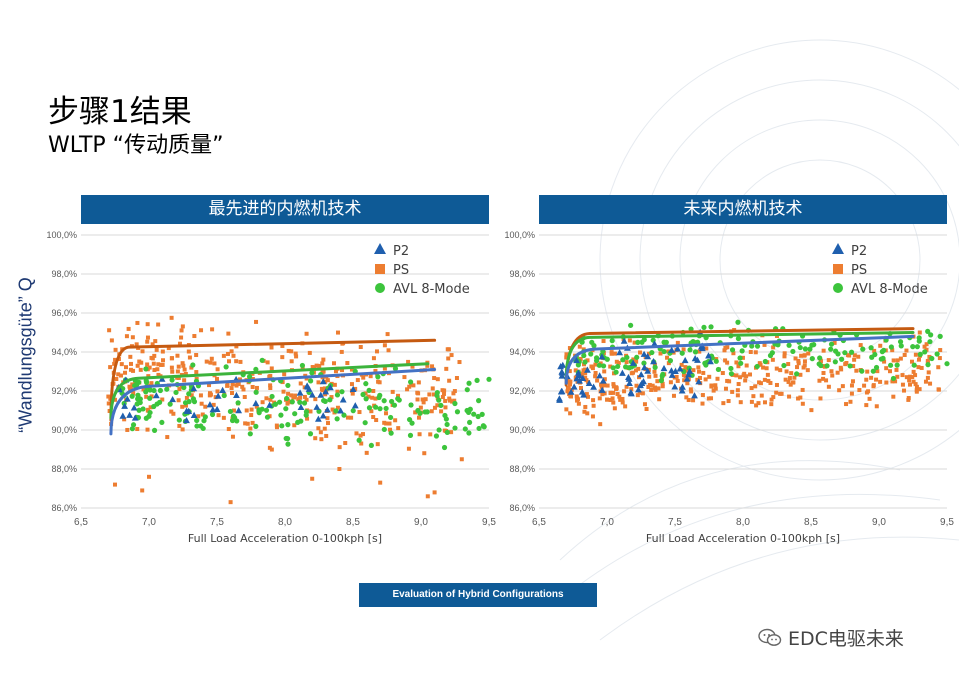 This screenshot has width=959, height=678. What do you see at coordinates (519, 235) in the screenshot?
I see `right-y-tick-label: 100,0%` at bounding box center [519, 235].